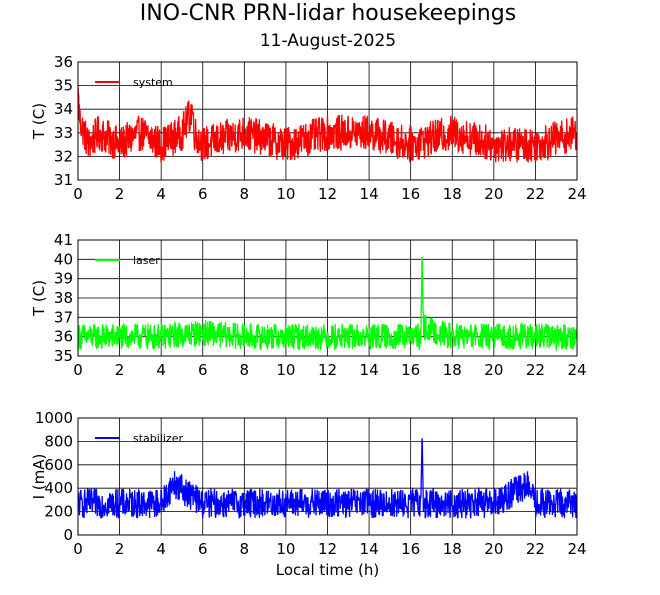  Describe the element at coordinates (146, 260) in the screenshot. I see `legend-label-laser: laser` at that location.